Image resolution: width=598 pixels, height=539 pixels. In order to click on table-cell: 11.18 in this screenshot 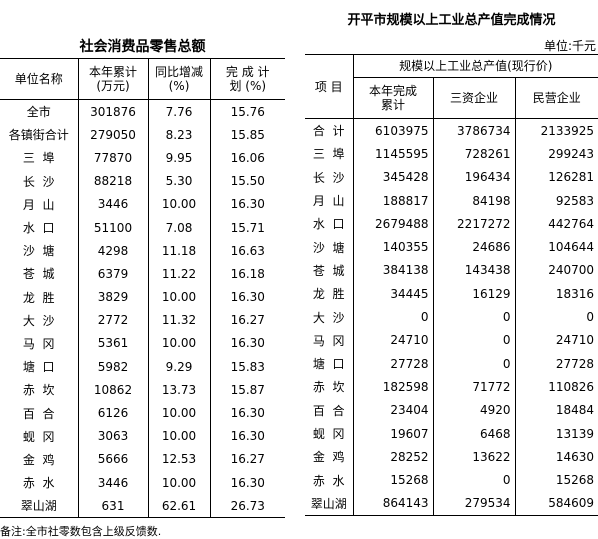, I will do `click(178, 251)`.